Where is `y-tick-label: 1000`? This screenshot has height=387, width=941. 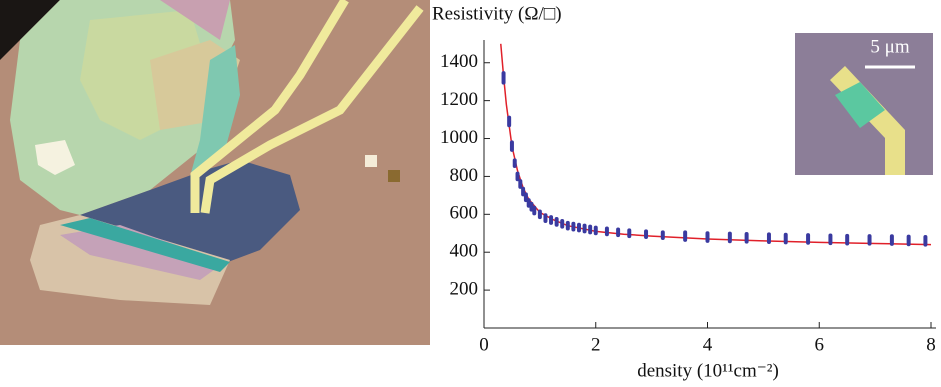 y-tick-label: 1000 is located at coordinates (459, 137).